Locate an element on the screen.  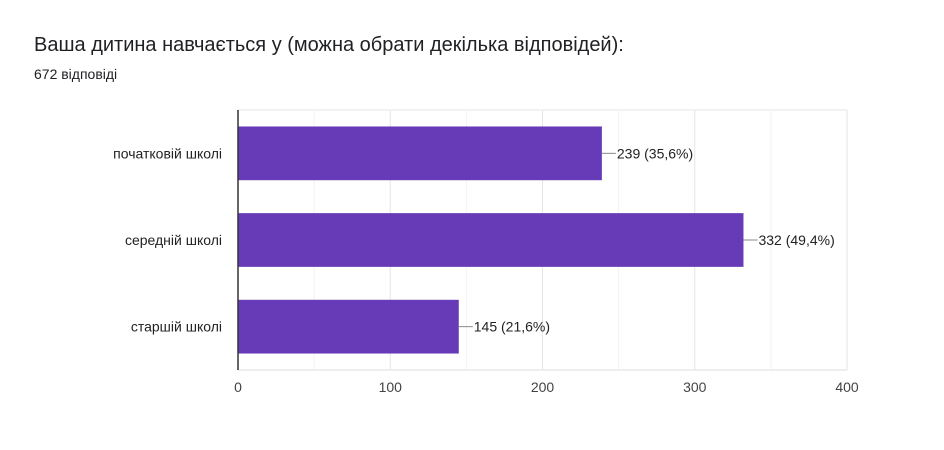
x-tick-label: 300 is located at coordinates (695, 387).